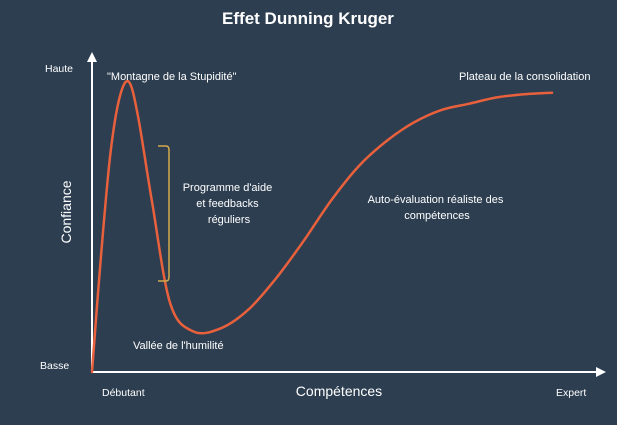 The width and height of the screenshot is (617, 425). What do you see at coordinates (123, 393) in the screenshot?
I see `x-tick-label-start: Débutant` at bounding box center [123, 393].